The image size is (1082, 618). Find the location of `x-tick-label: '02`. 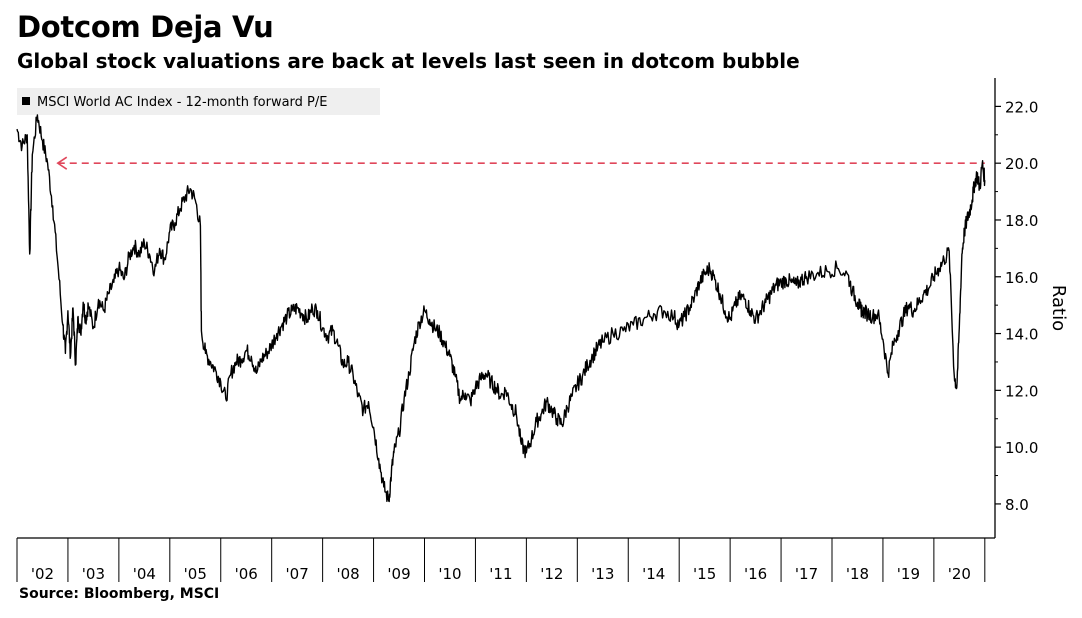

x-tick-label: '02 is located at coordinates (42, 574).